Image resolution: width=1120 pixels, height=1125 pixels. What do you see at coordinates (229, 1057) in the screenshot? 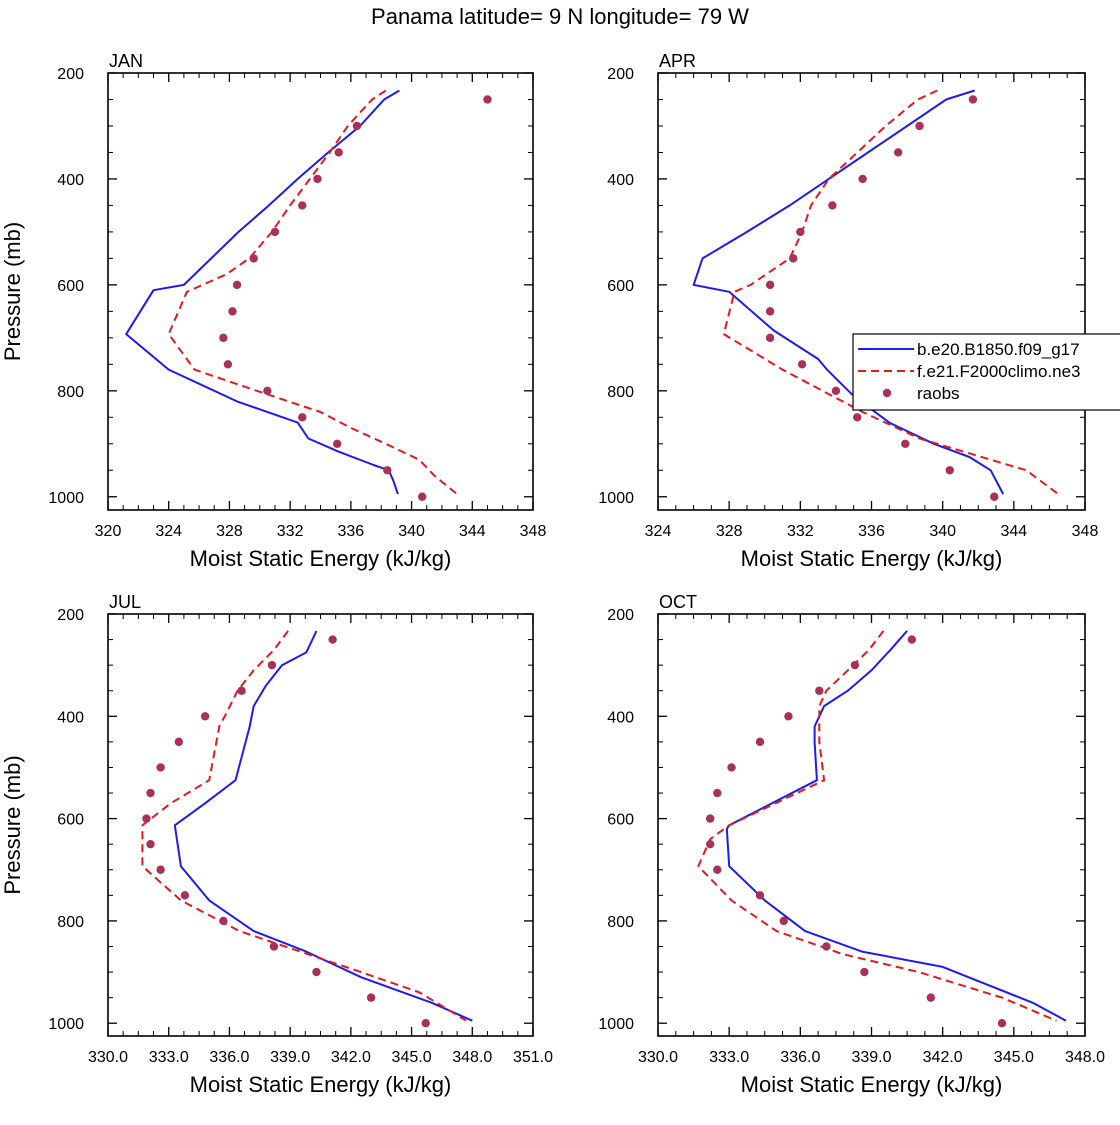
I see `x-tick-label: 336.0` at bounding box center [229, 1057].